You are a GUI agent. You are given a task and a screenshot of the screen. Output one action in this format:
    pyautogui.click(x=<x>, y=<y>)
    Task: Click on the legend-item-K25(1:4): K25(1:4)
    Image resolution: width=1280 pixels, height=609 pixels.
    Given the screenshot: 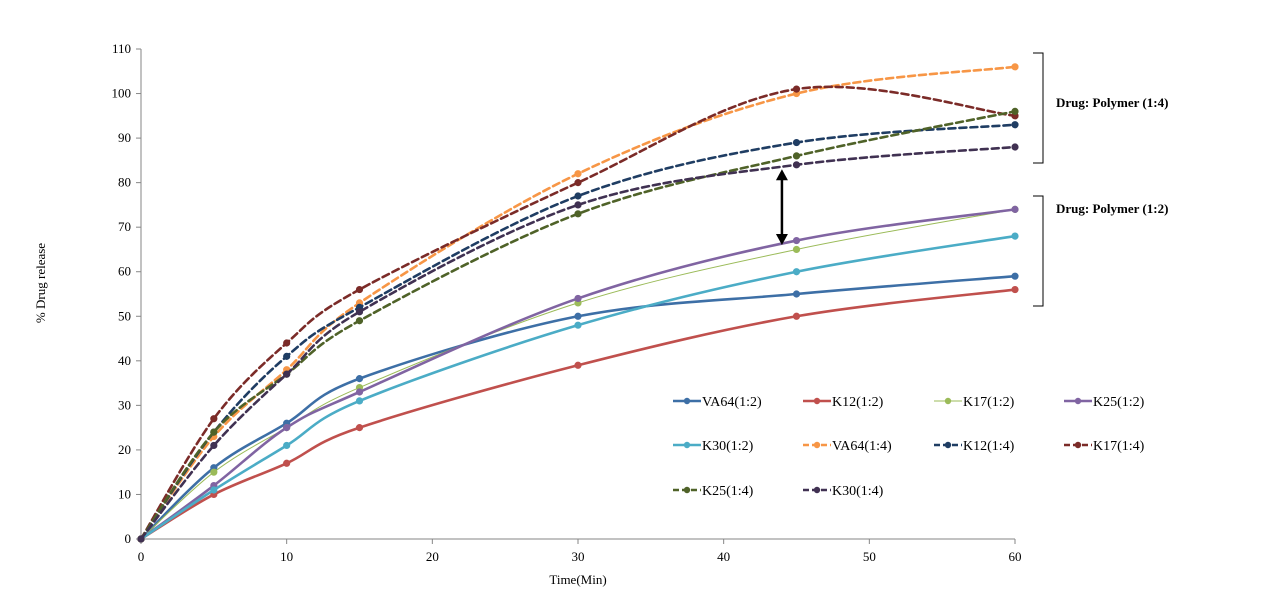 What is the action you would take?
    pyautogui.click(x=713, y=491)
    